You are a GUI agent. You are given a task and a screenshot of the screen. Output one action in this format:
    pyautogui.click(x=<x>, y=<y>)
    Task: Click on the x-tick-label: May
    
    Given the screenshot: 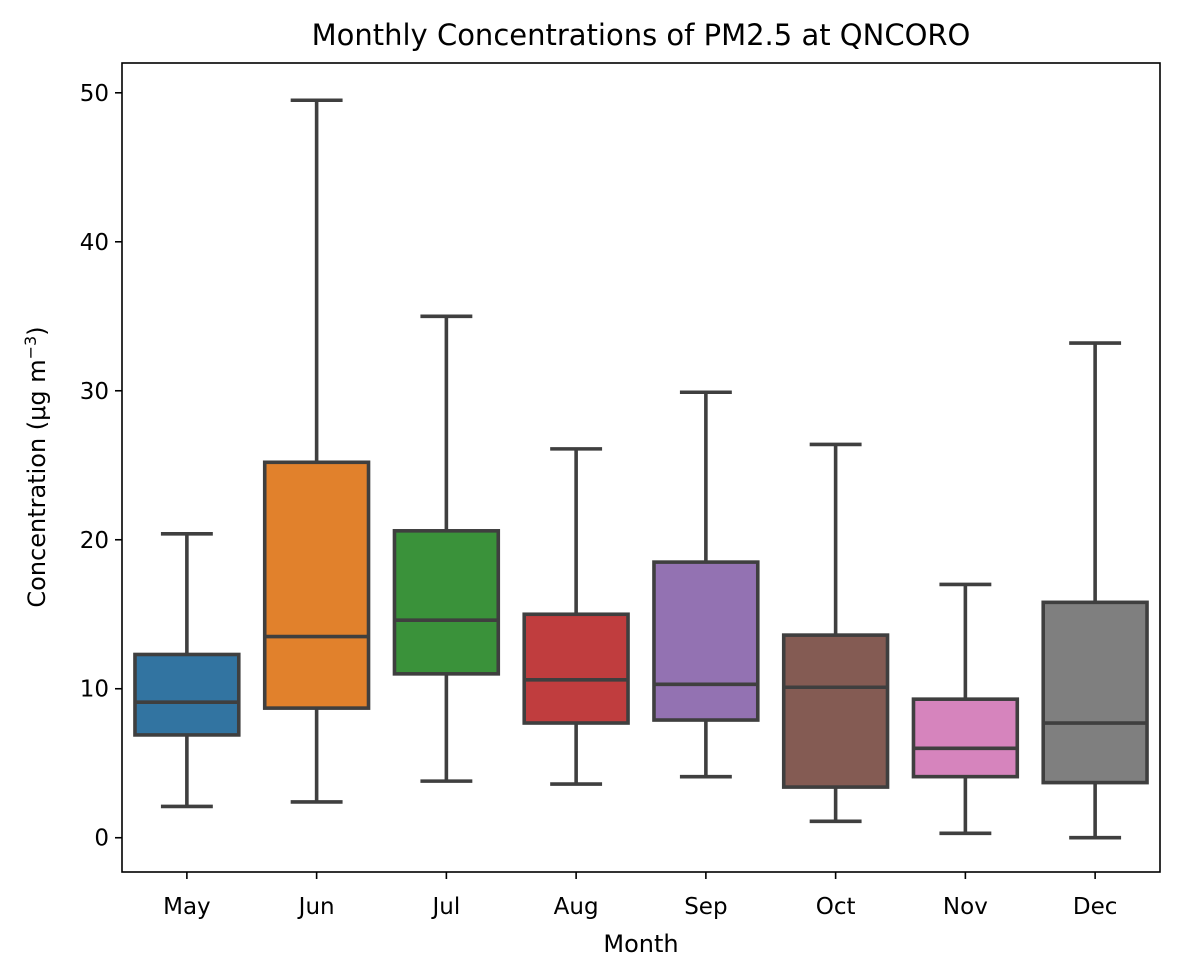 What is the action you would take?
    pyautogui.click(x=187, y=907)
    